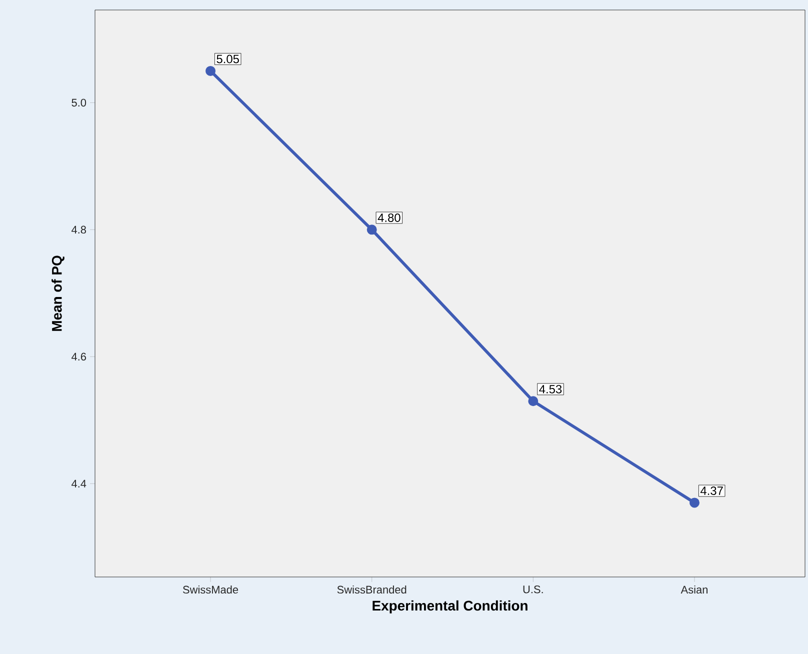 This screenshot has height=654, width=808. Describe the element at coordinates (389, 218) in the screenshot. I see `data-label: 4.80` at that location.